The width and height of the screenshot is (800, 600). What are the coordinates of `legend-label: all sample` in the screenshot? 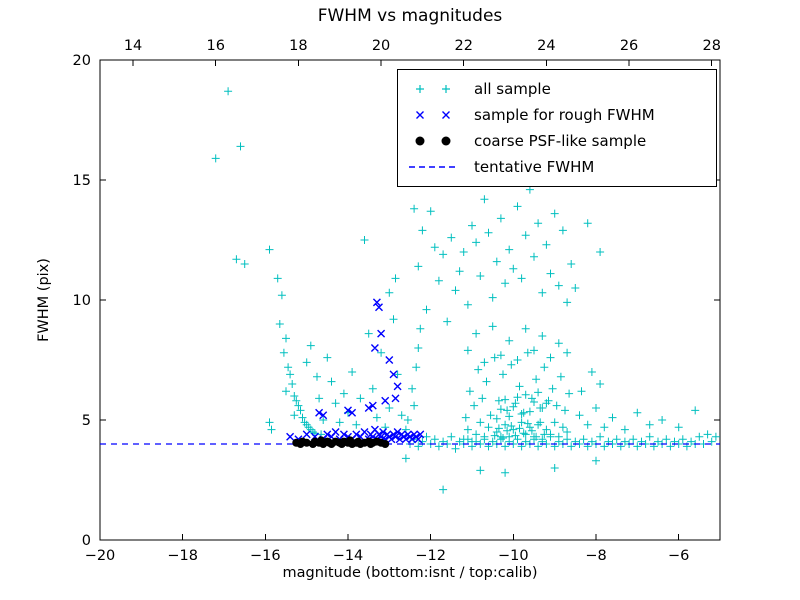 It's located at (512, 89).